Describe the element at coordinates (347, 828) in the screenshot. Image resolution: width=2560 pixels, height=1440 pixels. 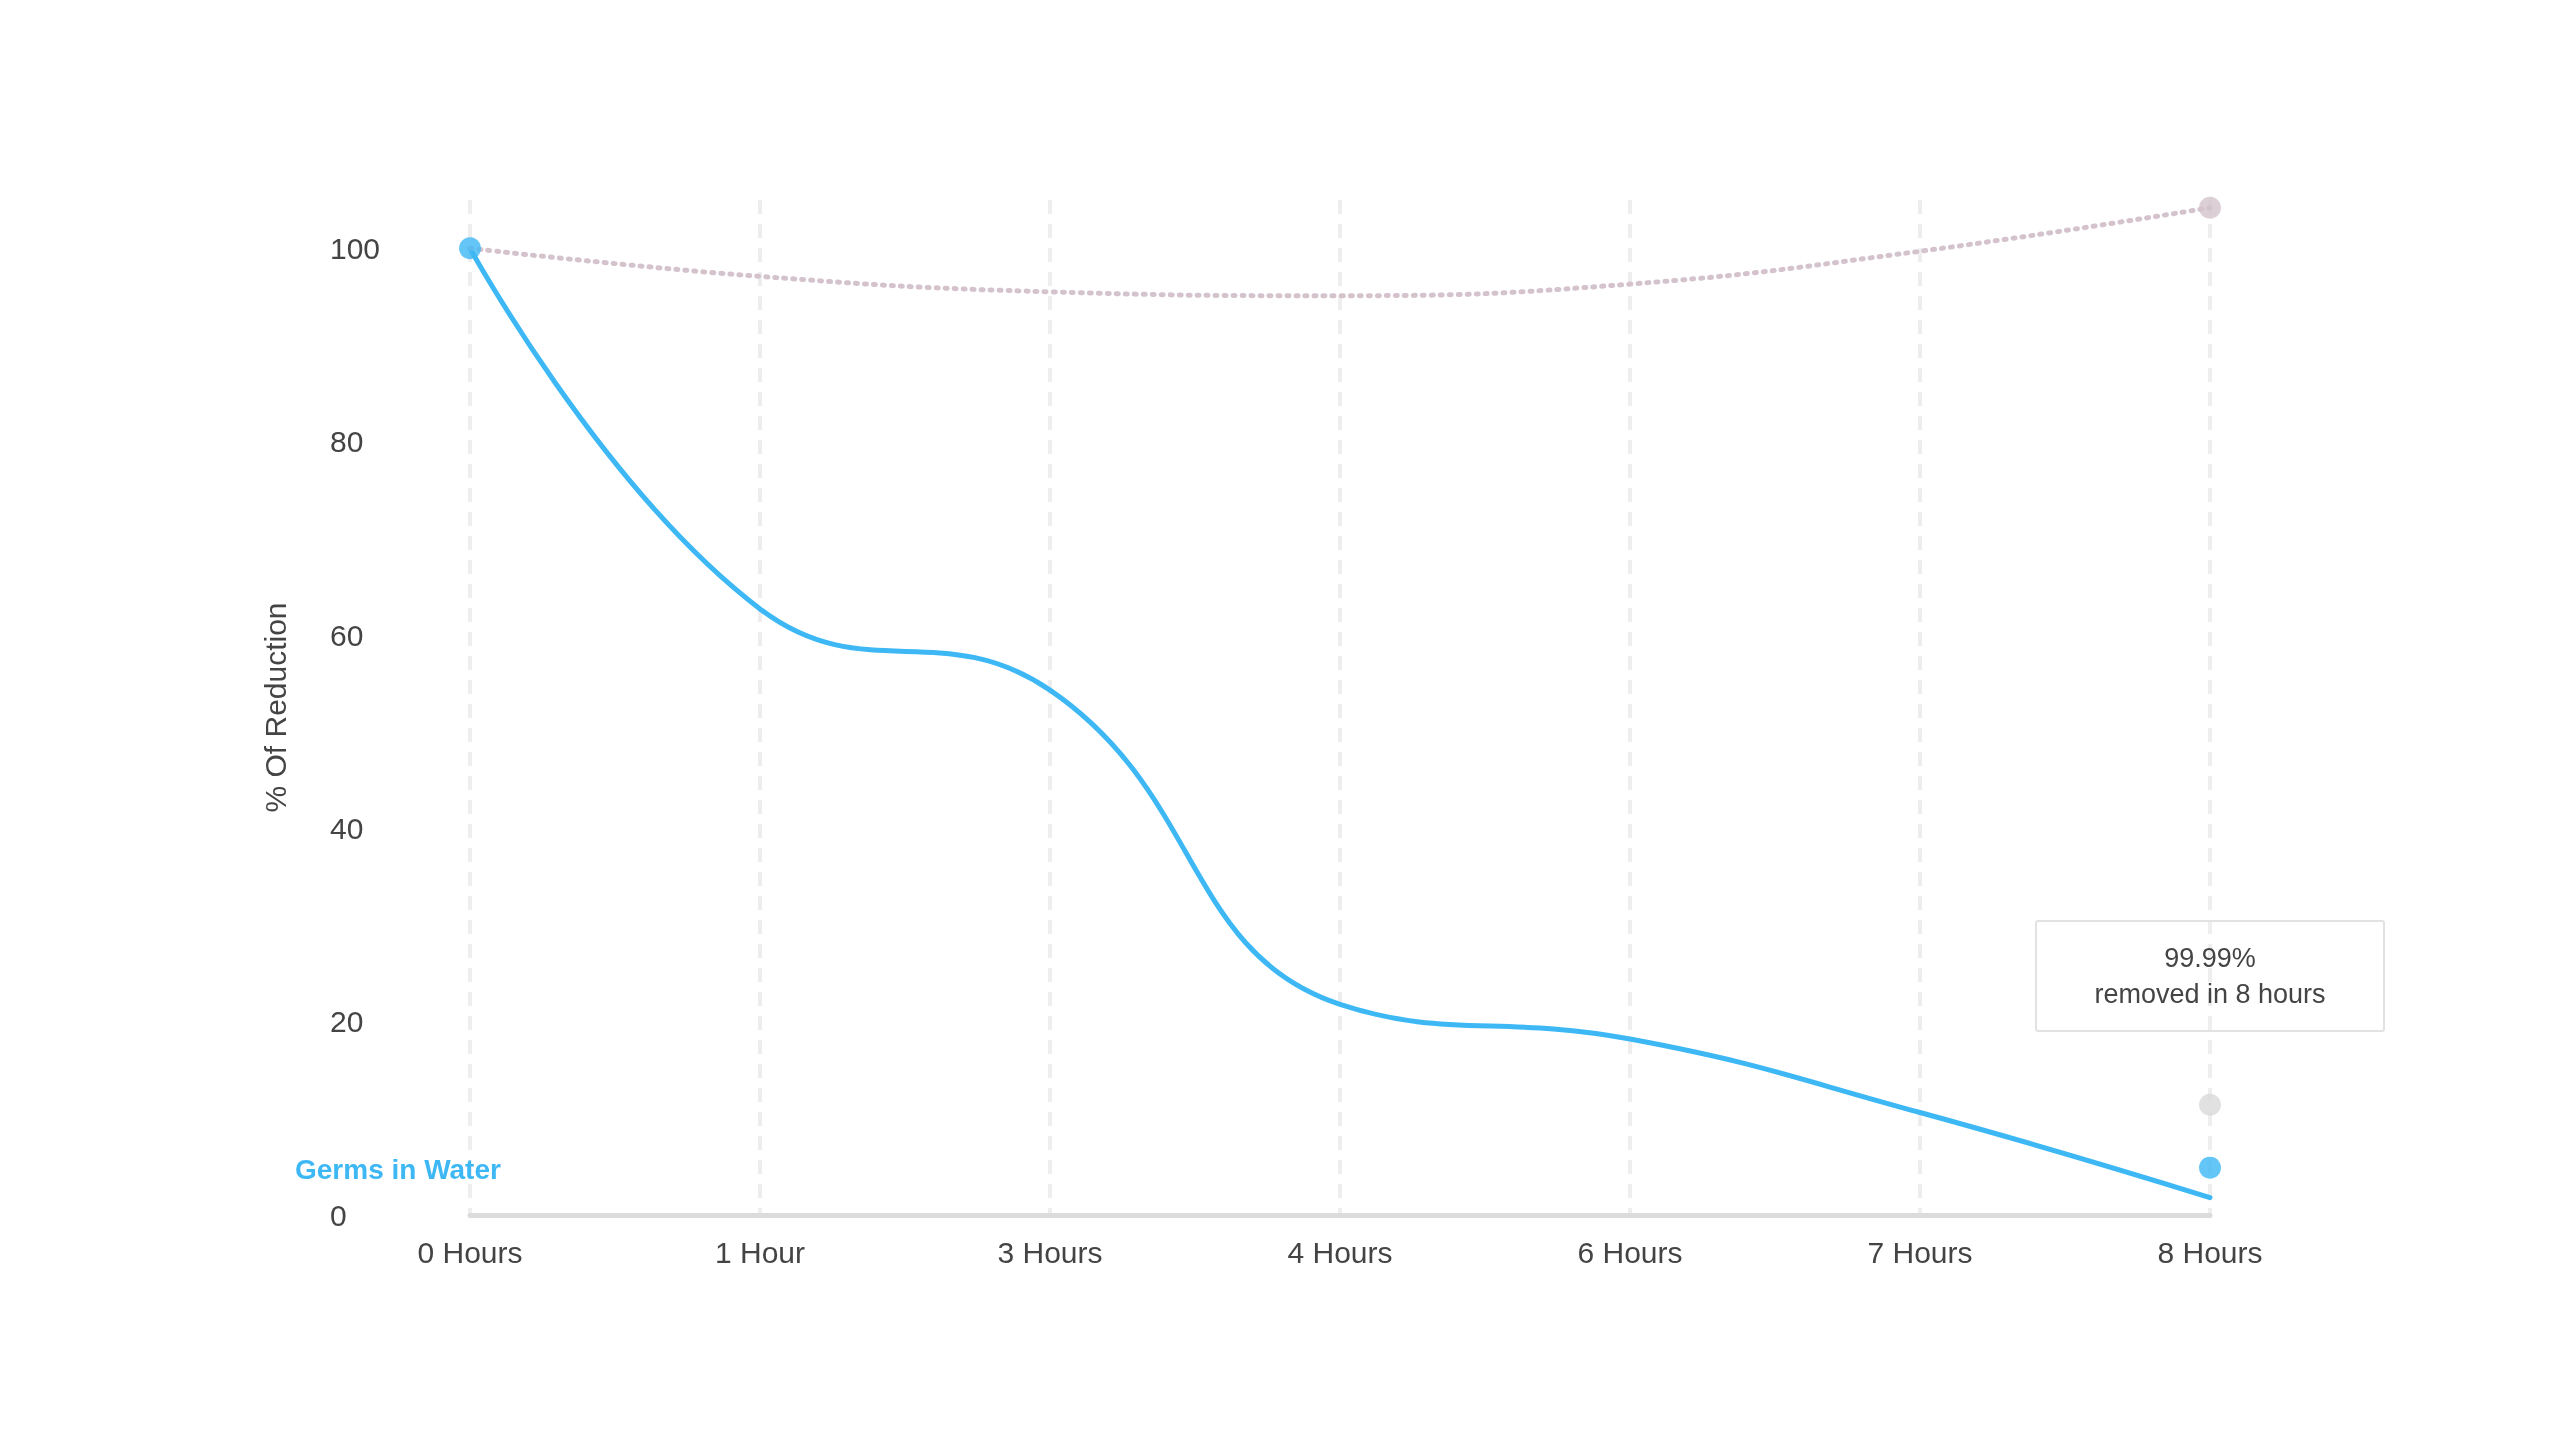
I see `y-tick-label: 40` at that location.